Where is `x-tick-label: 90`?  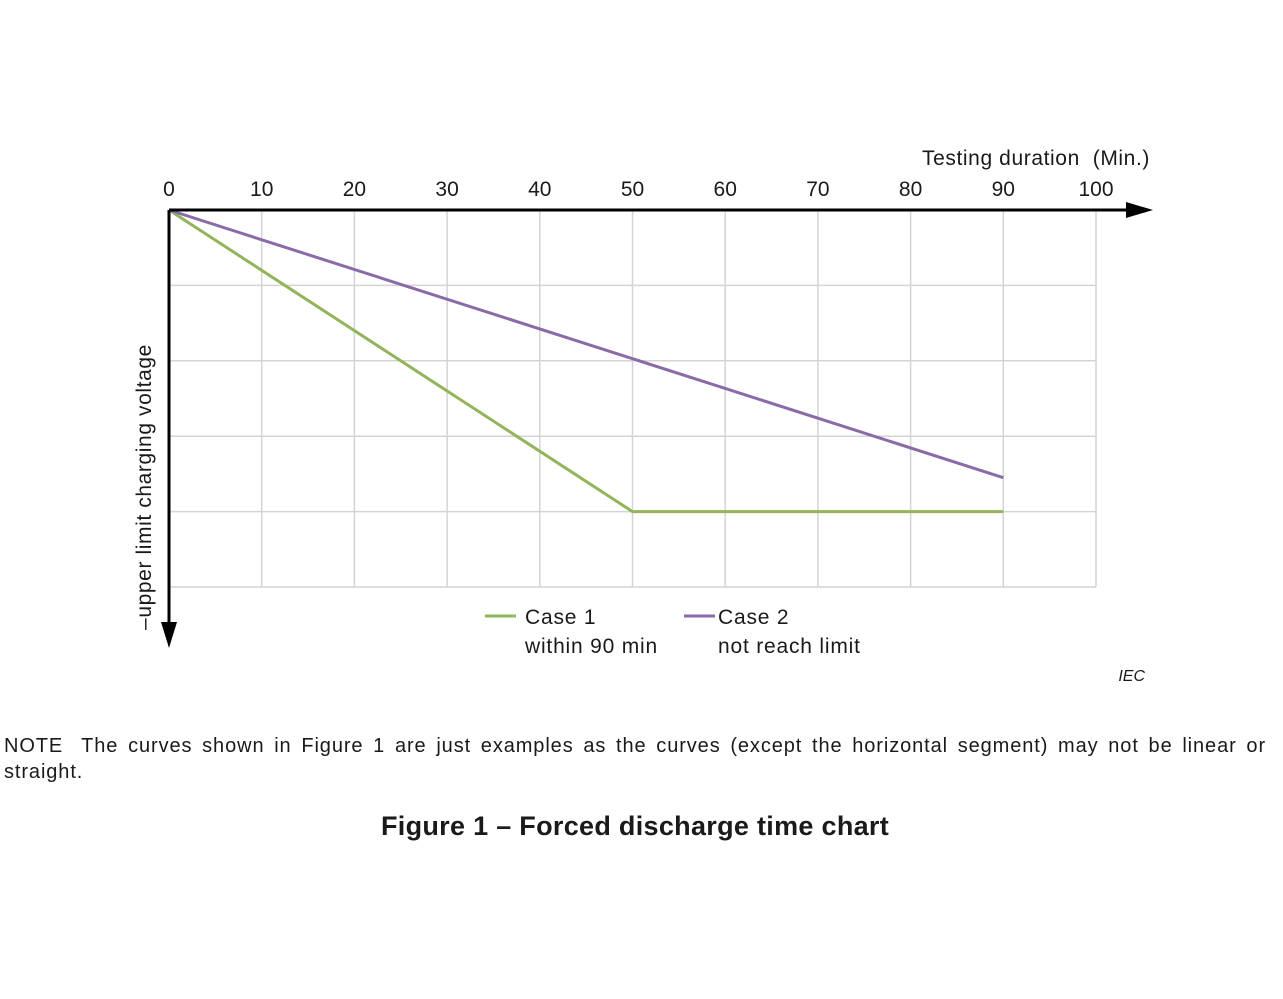
x-tick-label: 90 is located at coordinates (1003, 189).